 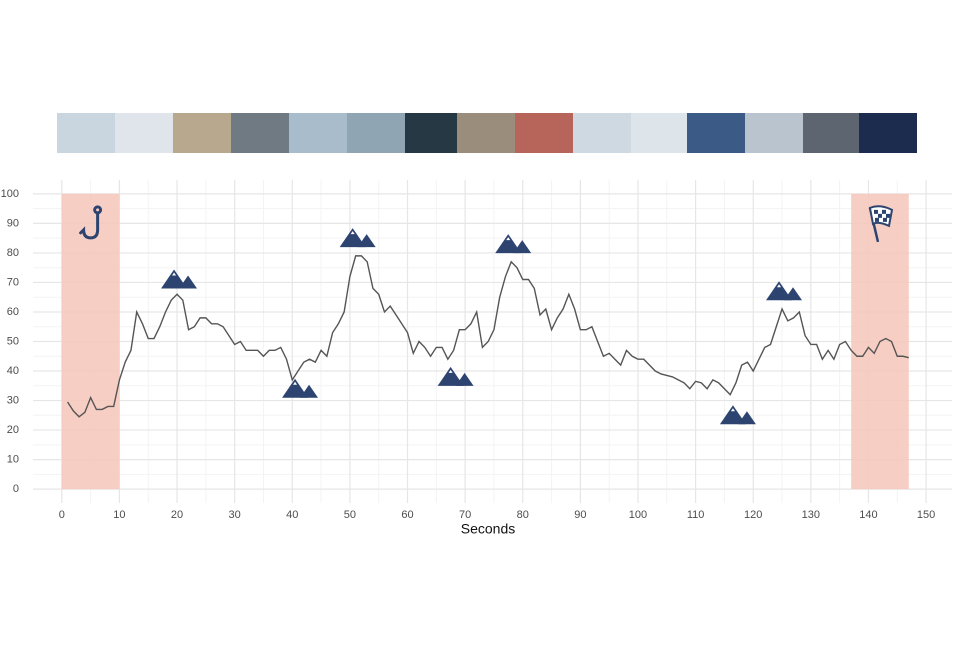 What do you see at coordinates (13, 460) in the screenshot?
I see `y-tick-label: 10` at bounding box center [13, 460].